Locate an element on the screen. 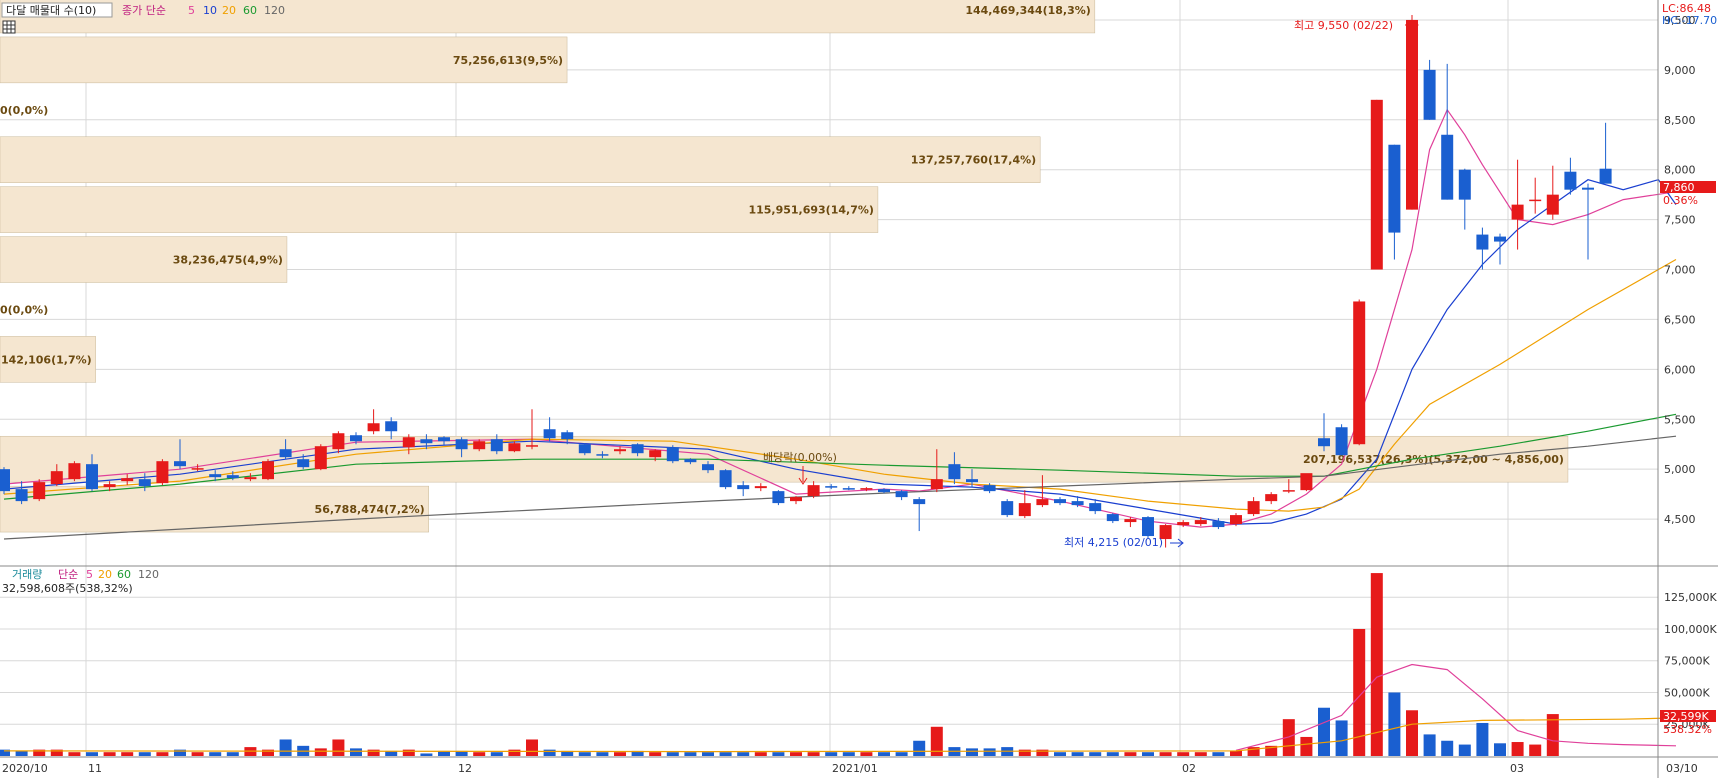 Image resolution: width=1718 pixels, height=778 pixels. high-annotation: 최고 9,550 (02/22) is located at coordinates (1343, 25).